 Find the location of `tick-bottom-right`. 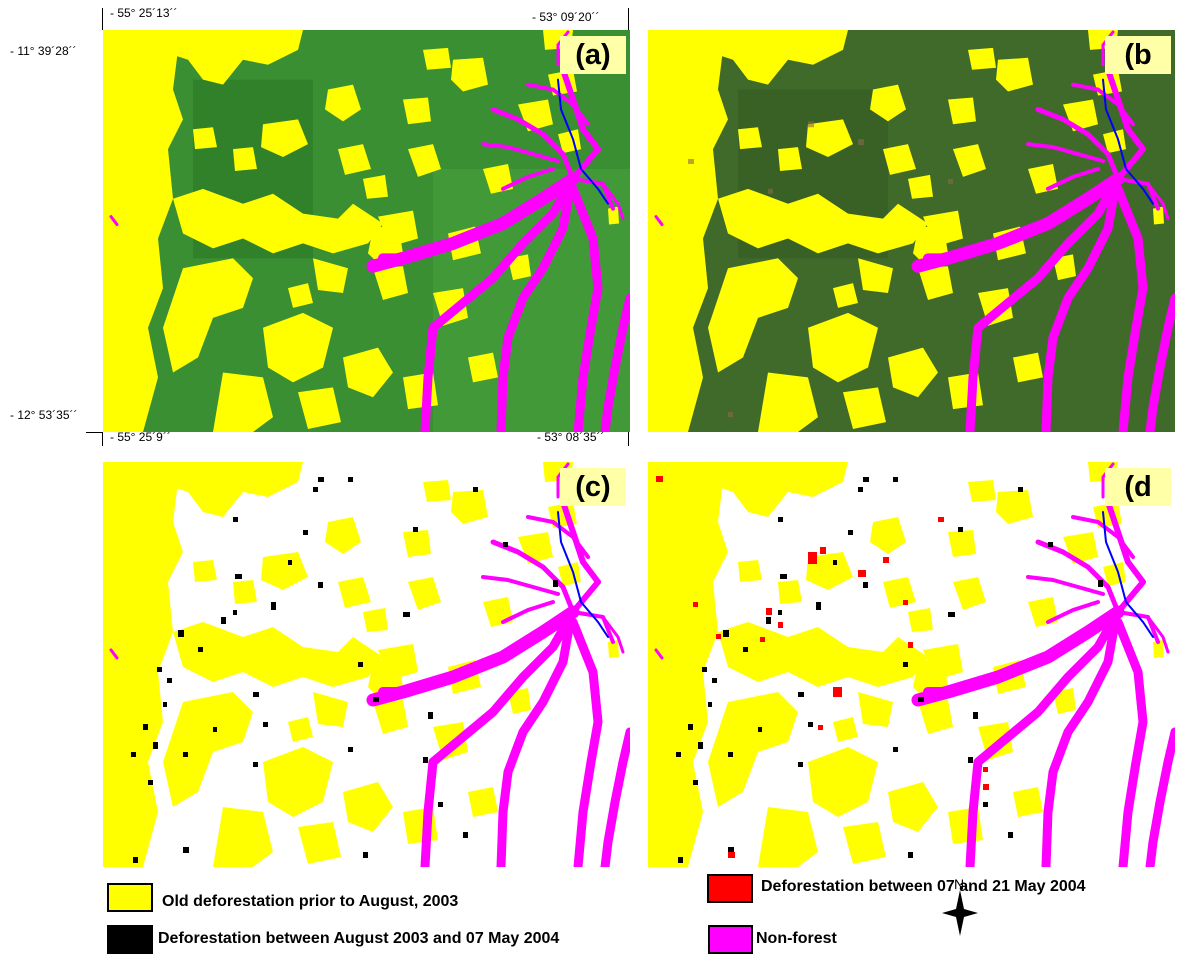

tick-bottom-right is located at coordinates (628, 439).